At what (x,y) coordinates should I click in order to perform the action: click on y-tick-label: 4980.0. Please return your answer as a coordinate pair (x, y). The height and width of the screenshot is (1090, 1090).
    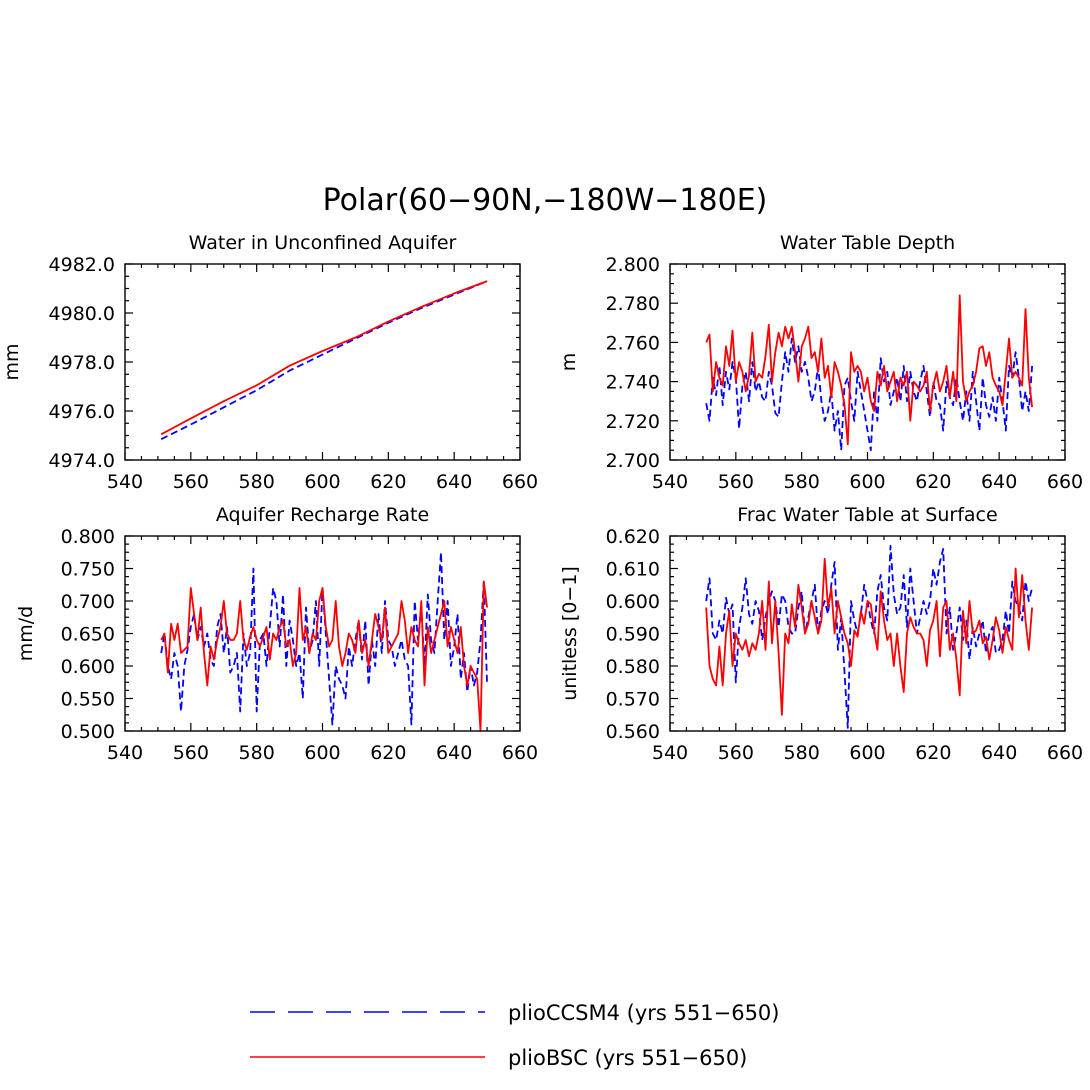
    Looking at the image, I should click on (82, 314).